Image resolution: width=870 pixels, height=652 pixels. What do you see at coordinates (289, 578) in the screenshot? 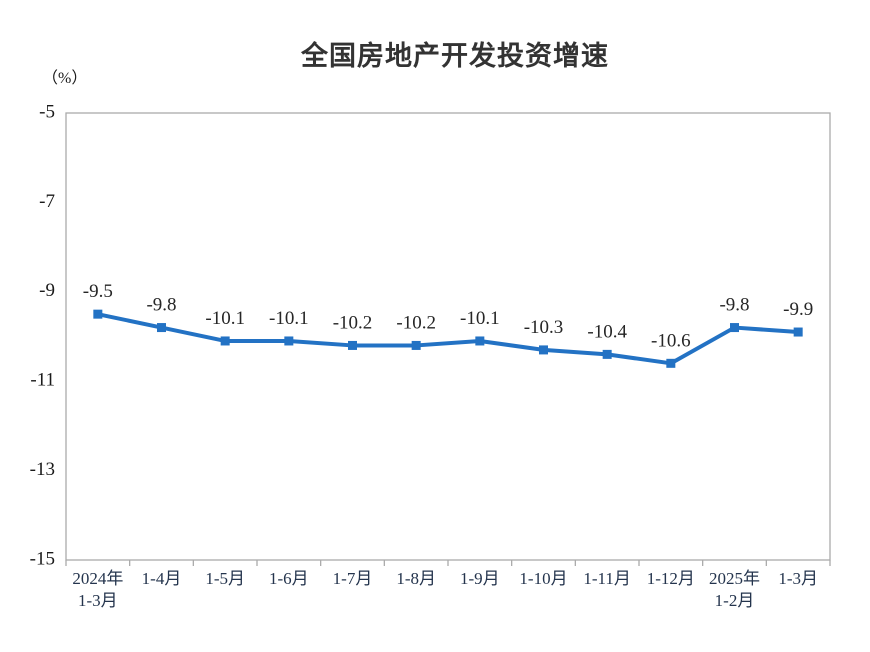
I see `x-axis-category-label: 1-6月` at bounding box center [289, 578].